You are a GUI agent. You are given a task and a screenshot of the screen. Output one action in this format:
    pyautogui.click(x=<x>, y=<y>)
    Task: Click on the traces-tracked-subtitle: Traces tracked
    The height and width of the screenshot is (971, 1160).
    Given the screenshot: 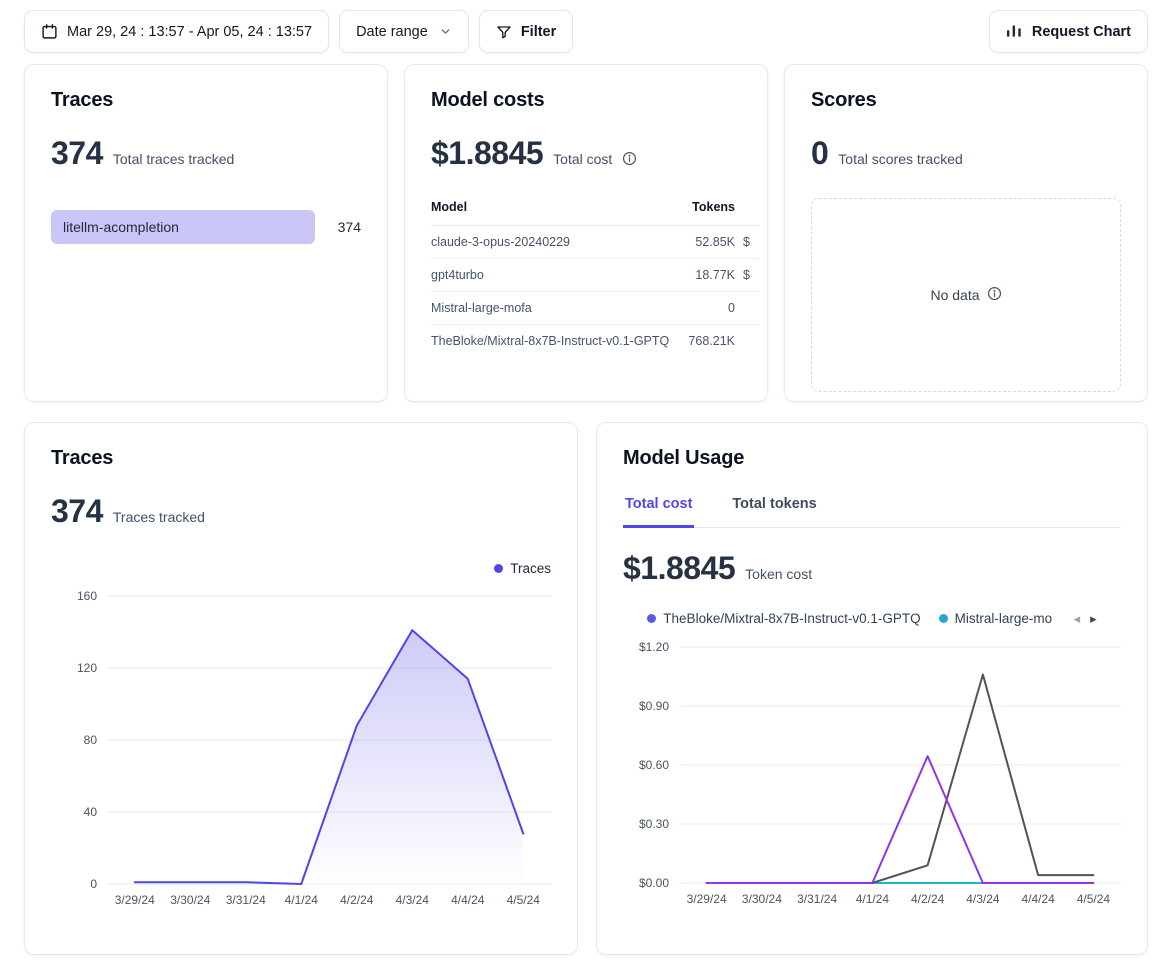 What is the action you would take?
    pyautogui.click(x=158, y=517)
    